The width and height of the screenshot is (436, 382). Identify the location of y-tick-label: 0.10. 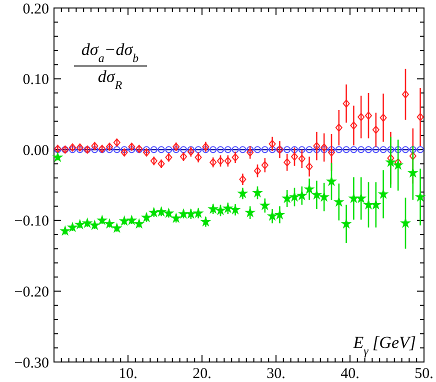
(35, 80).